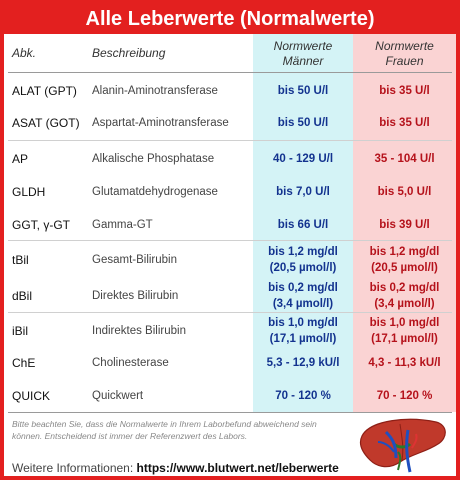  I want to click on row-abk: AP, so click(20, 158).